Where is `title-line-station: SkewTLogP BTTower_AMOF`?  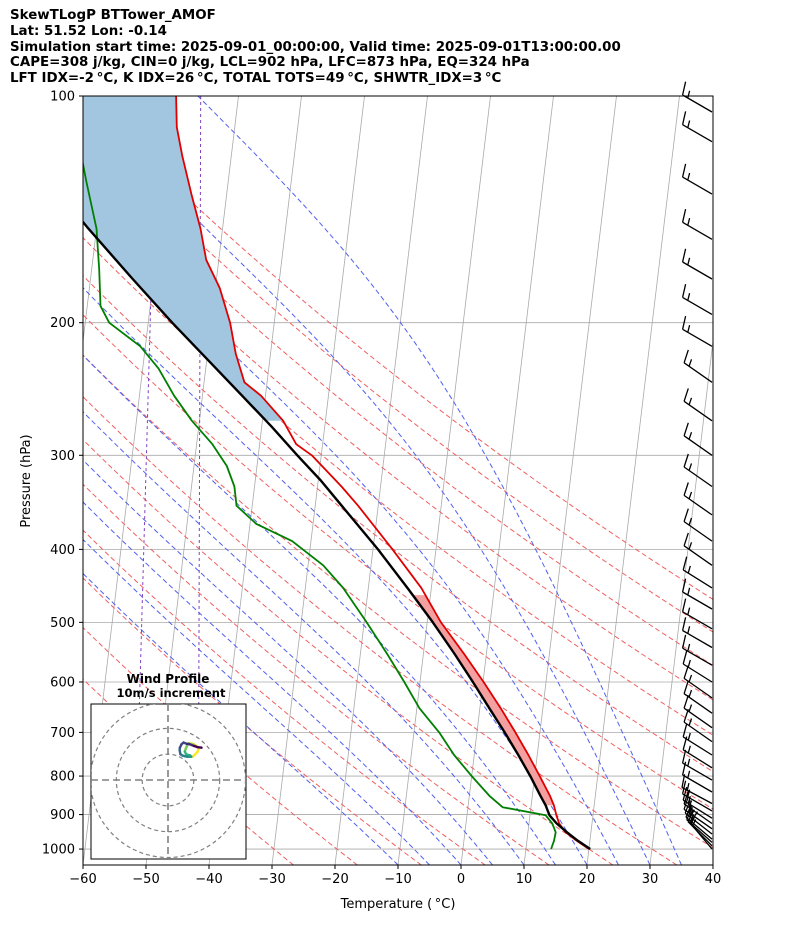
title-line-station: SkewTLogP BTTower_AMOF is located at coordinates (113, 15).